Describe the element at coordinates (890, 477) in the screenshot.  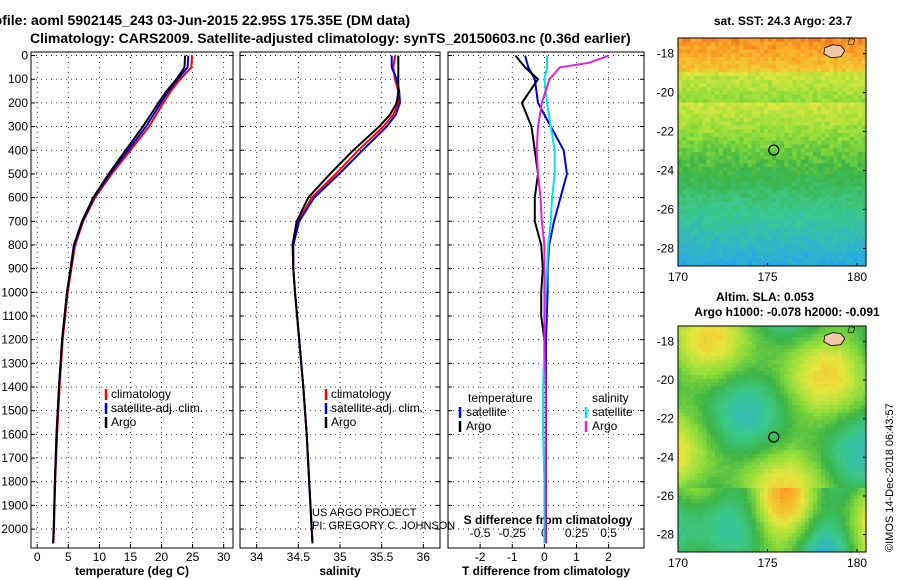
I see `imos-credit: ©IMOS 14-Dec-2018 06:43:57` at that location.